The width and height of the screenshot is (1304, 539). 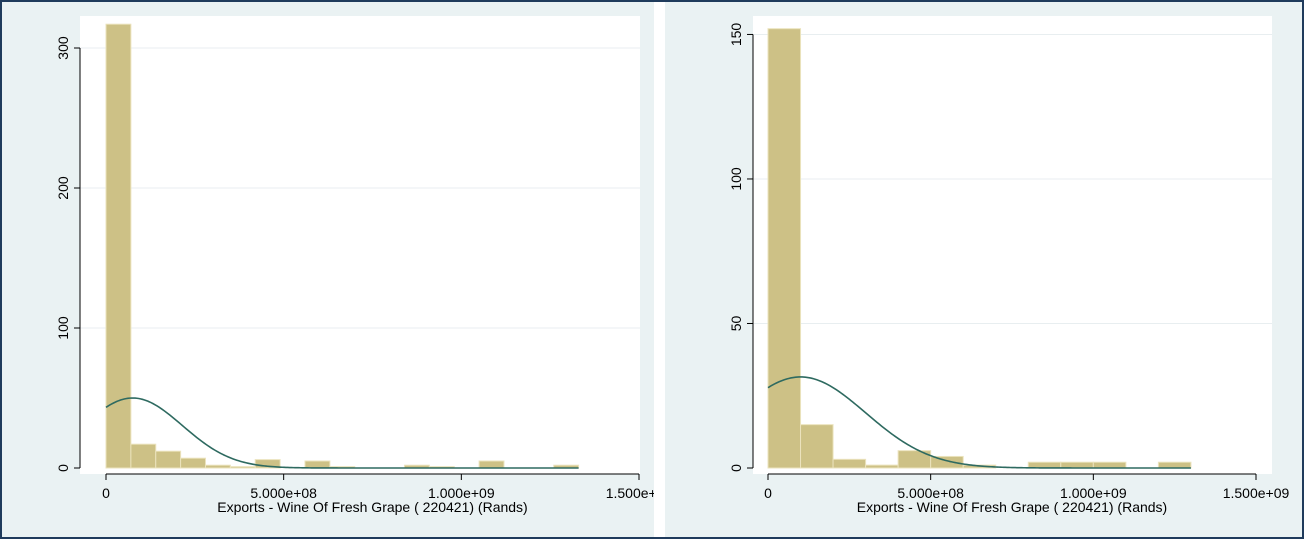 What do you see at coordinates (63, 48) in the screenshot?
I see `y-tick-label: 300` at bounding box center [63, 48].